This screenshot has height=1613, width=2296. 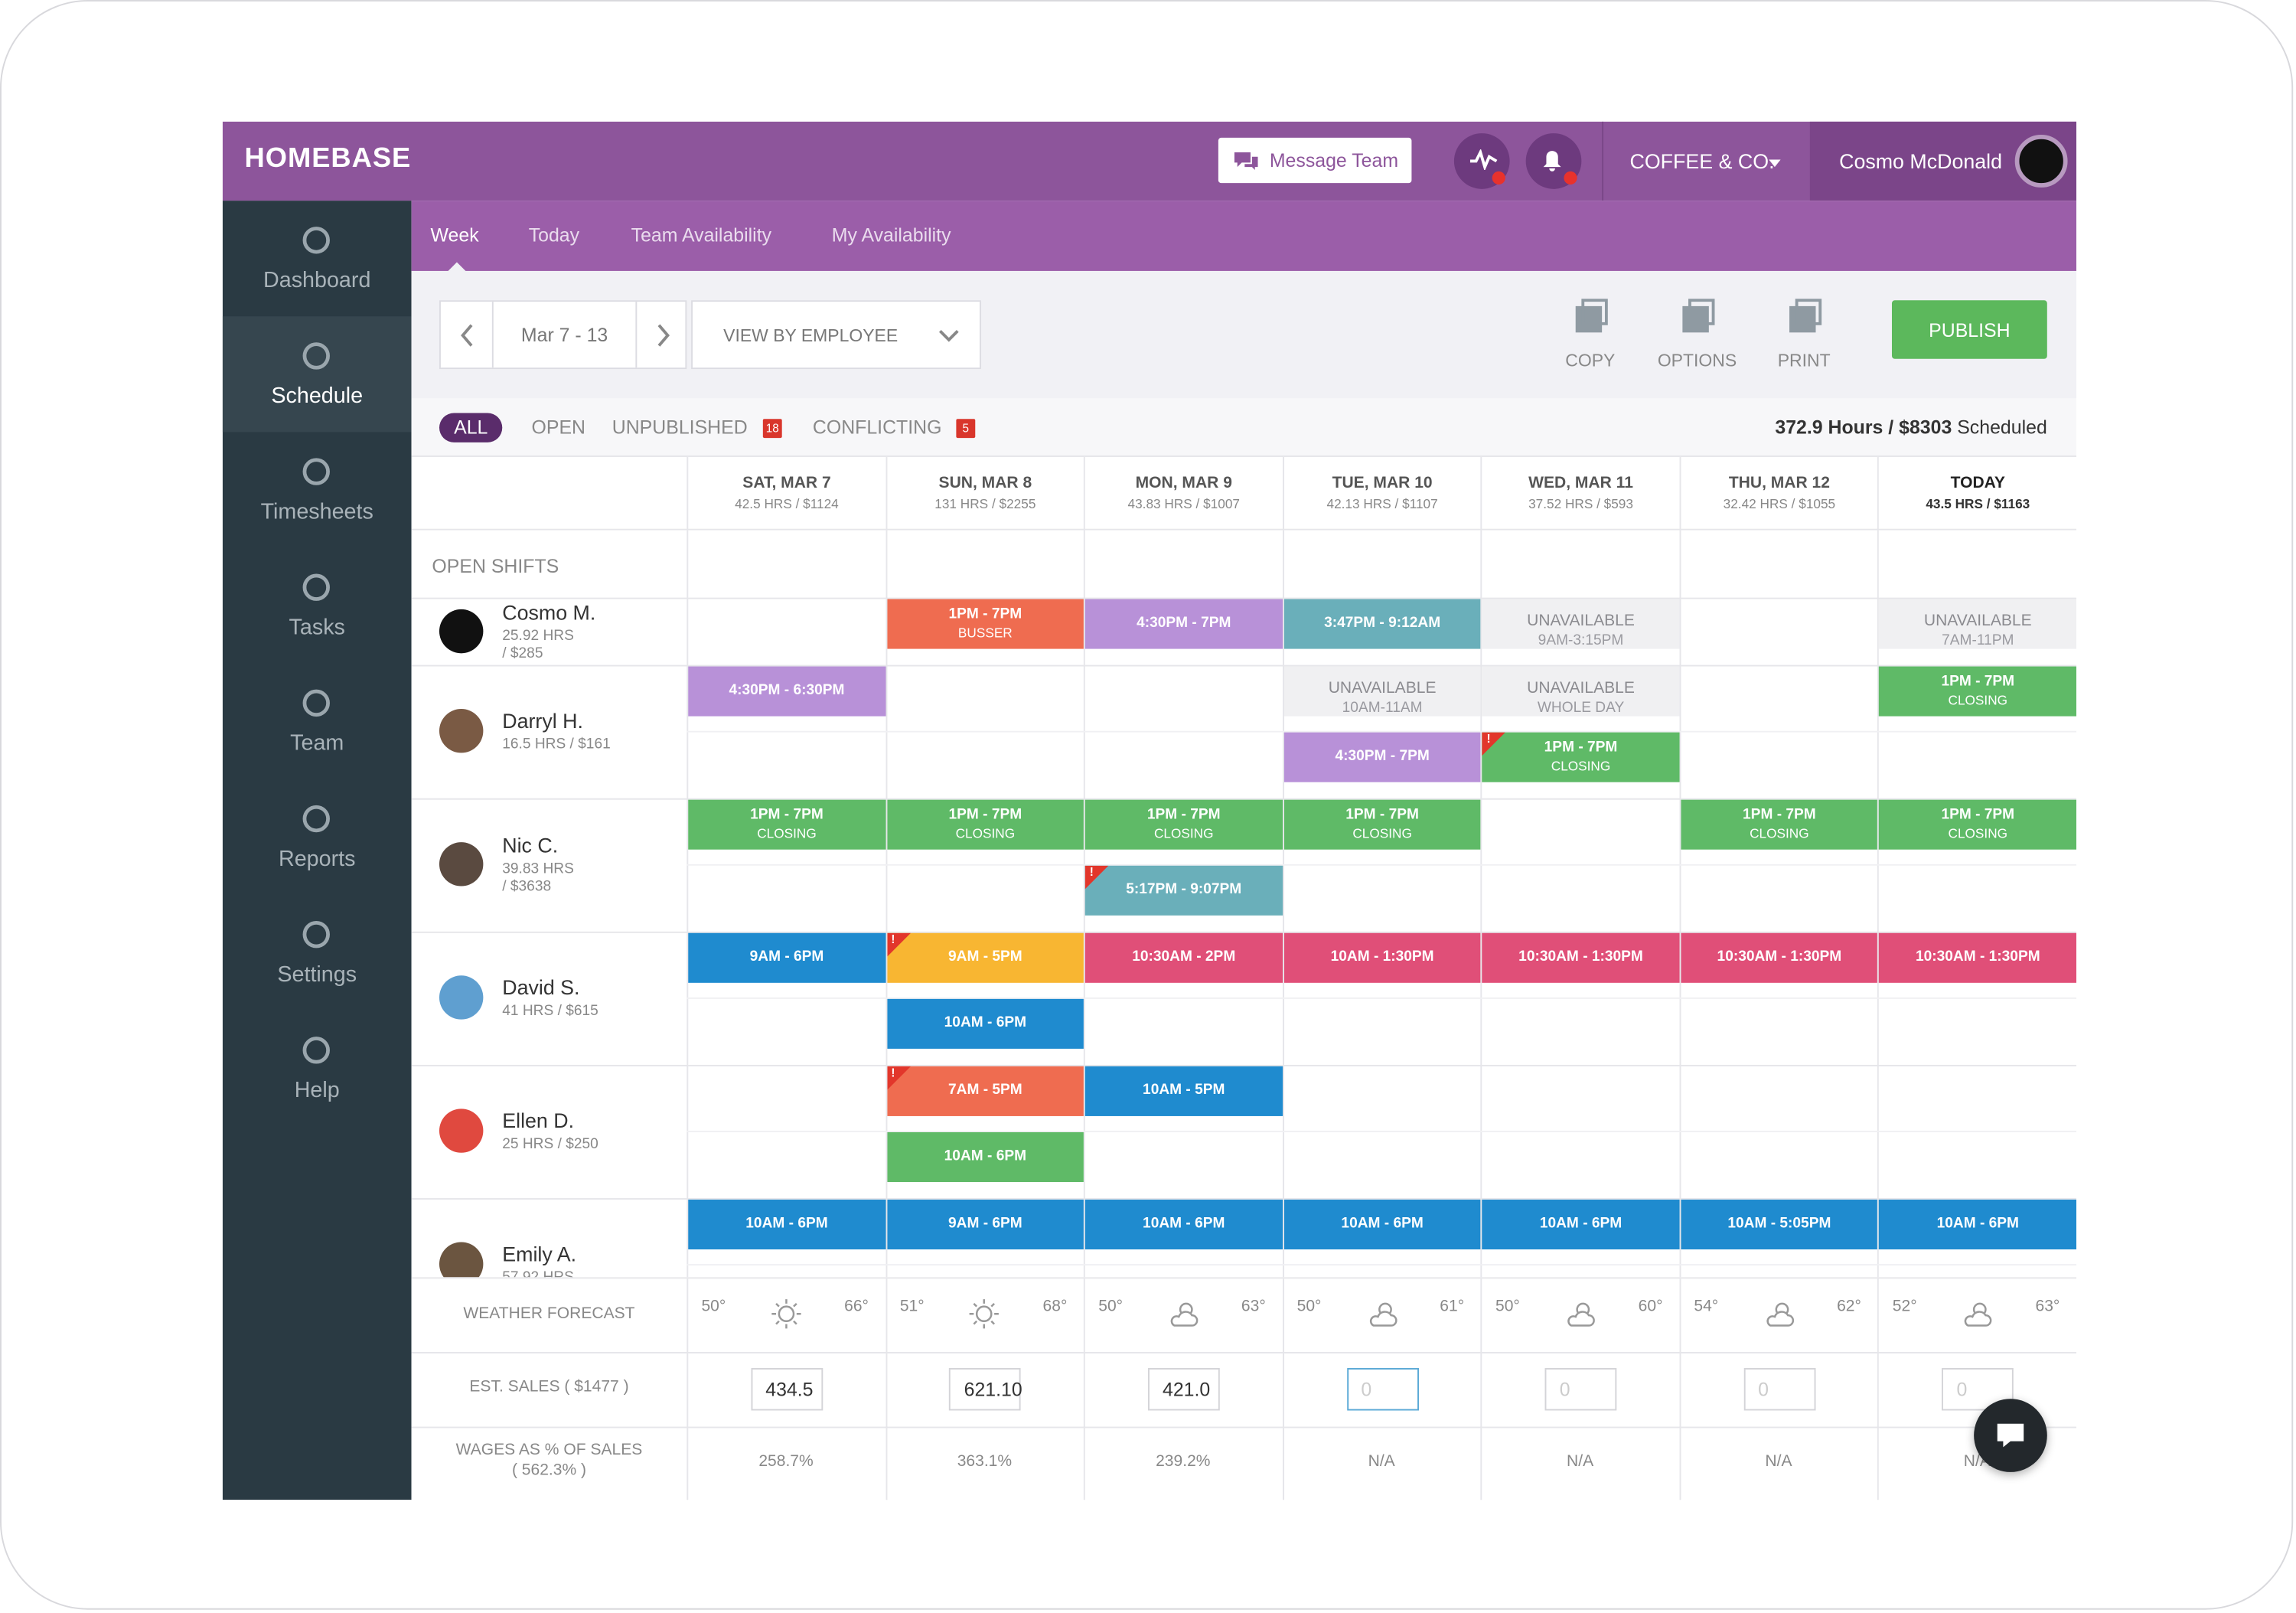 I want to click on sales-input: 421.0, so click(x=1183, y=1389).